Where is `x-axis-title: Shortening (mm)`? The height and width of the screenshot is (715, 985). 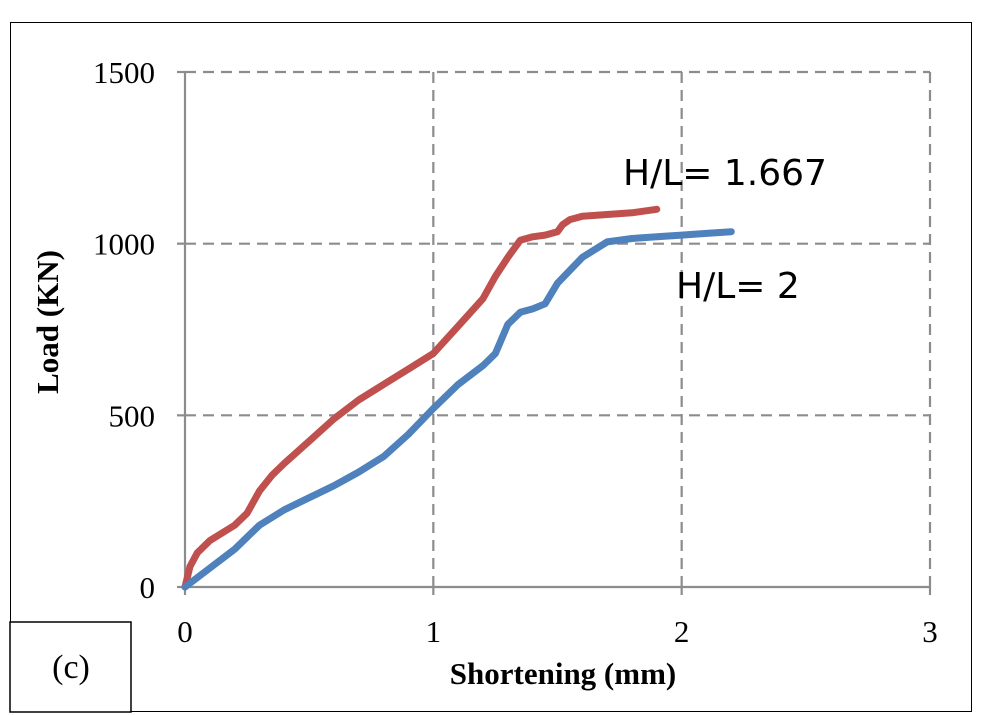
x-axis-title: Shortening (mm) is located at coordinates (563, 673).